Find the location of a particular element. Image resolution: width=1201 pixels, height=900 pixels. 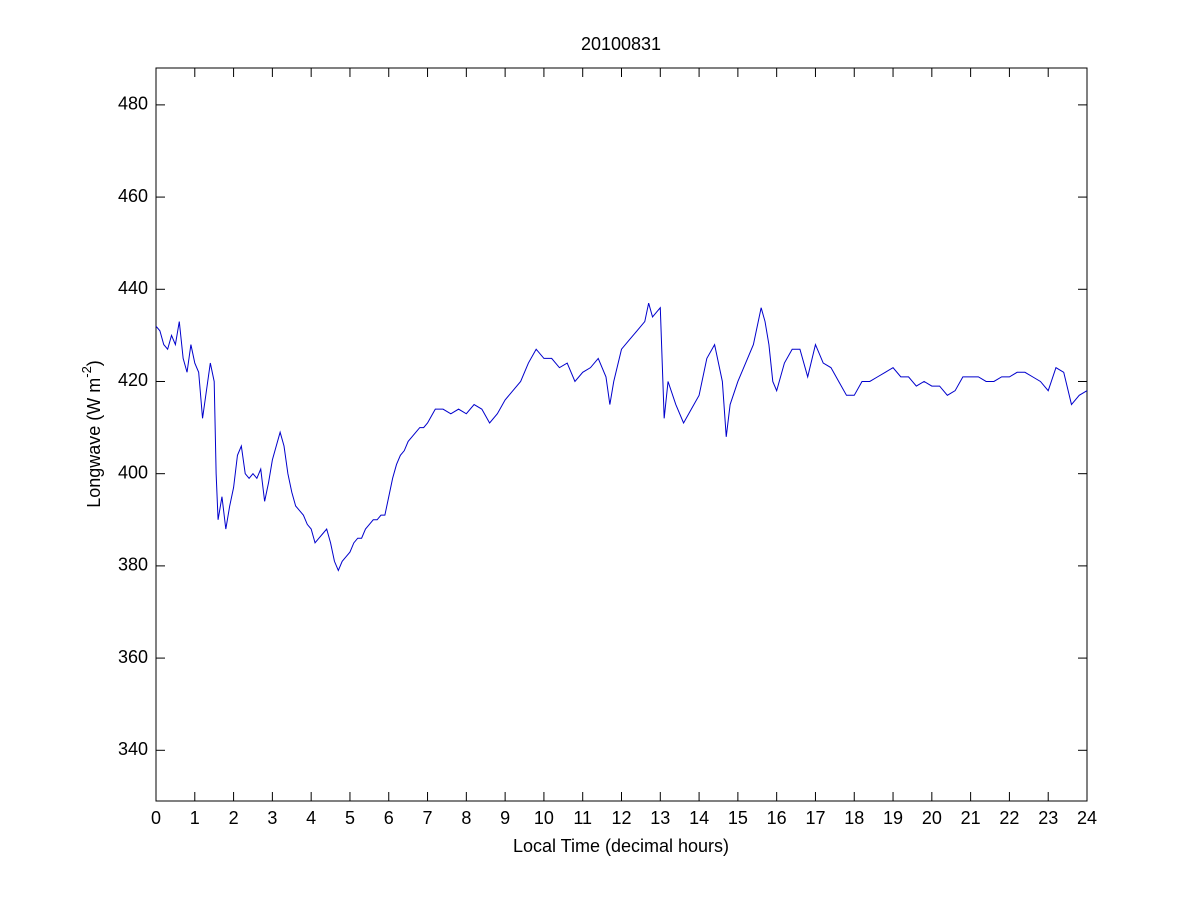

x-tick-label: 7 is located at coordinates (428, 818).